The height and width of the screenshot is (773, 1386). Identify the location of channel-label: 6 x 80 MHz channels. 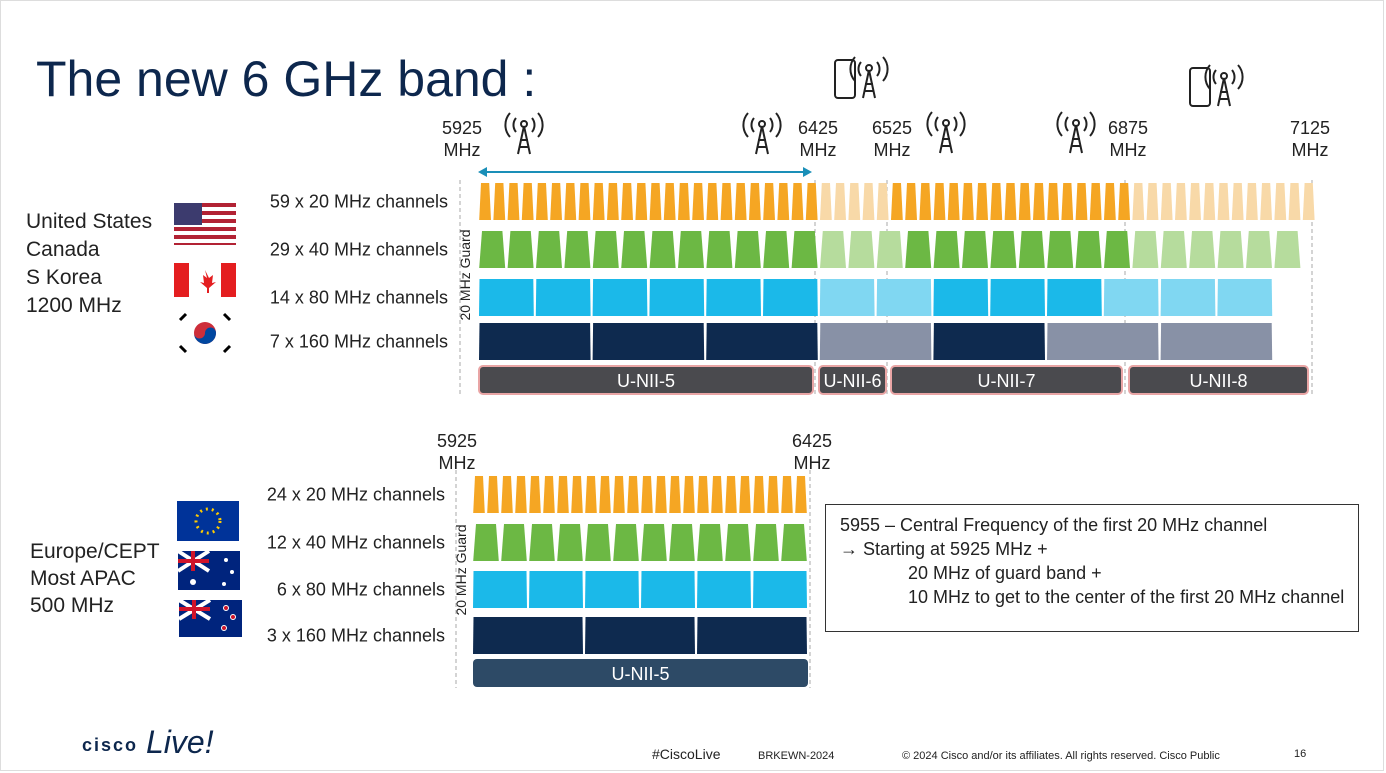
(361, 590).